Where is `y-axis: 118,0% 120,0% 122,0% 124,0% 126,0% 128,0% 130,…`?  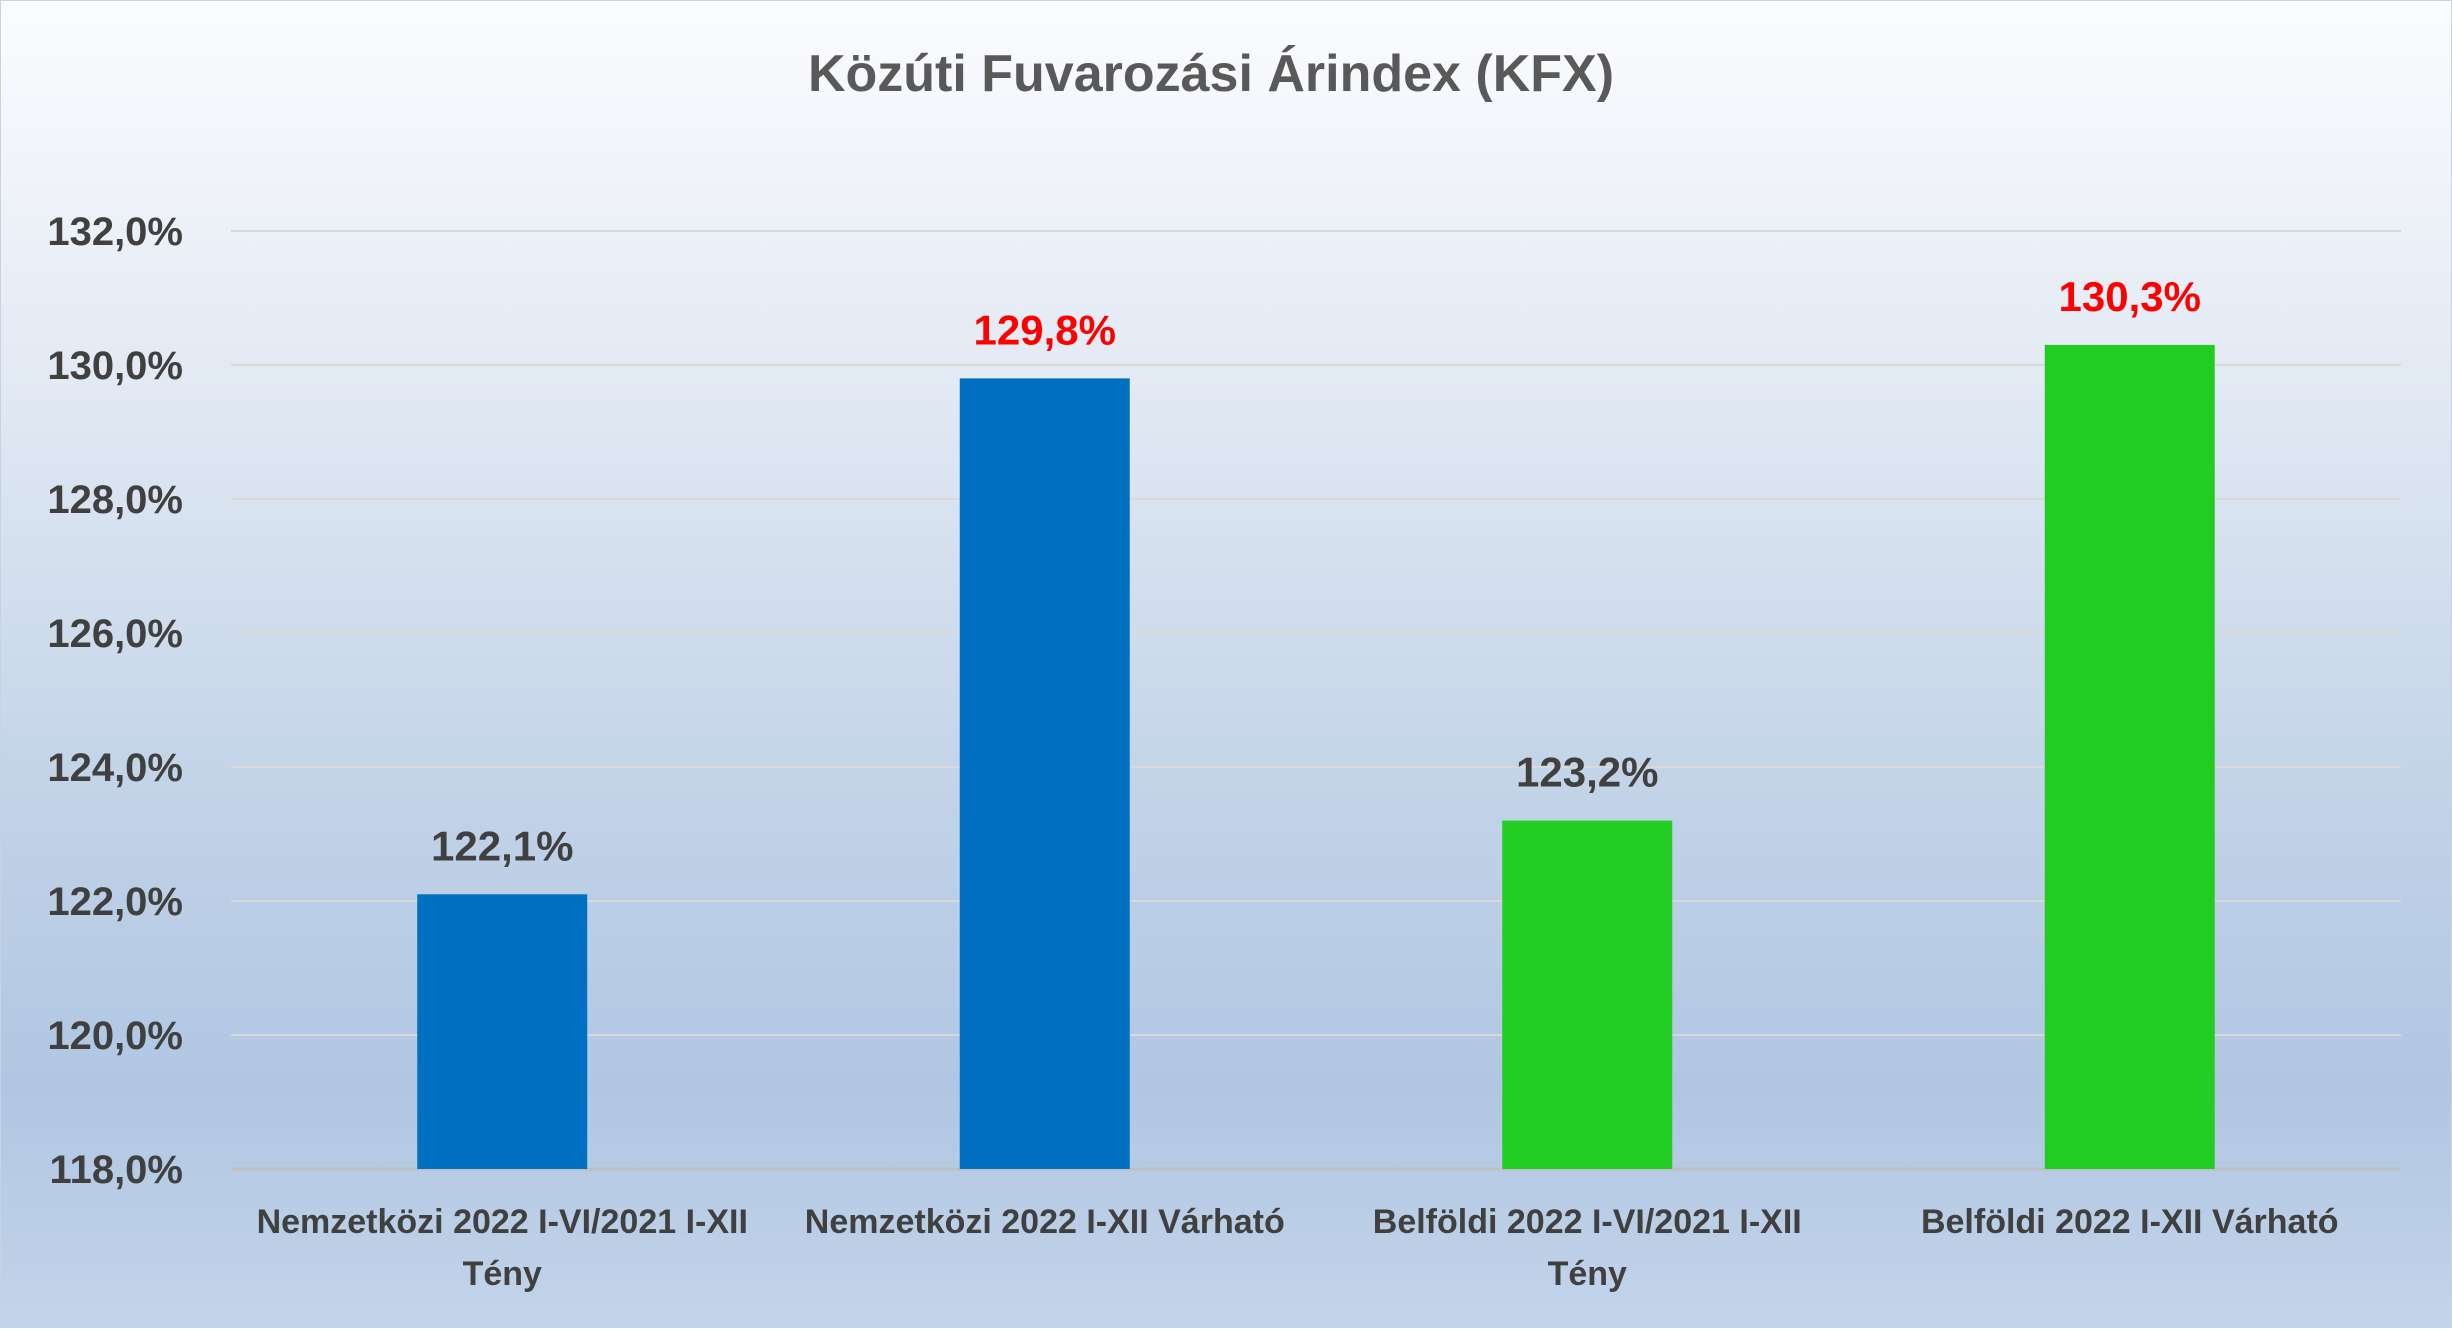
y-axis: 118,0% 120,0% 122,0% 124,0% 126,0% 128,0% 130,… is located at coordinates (115, 701).